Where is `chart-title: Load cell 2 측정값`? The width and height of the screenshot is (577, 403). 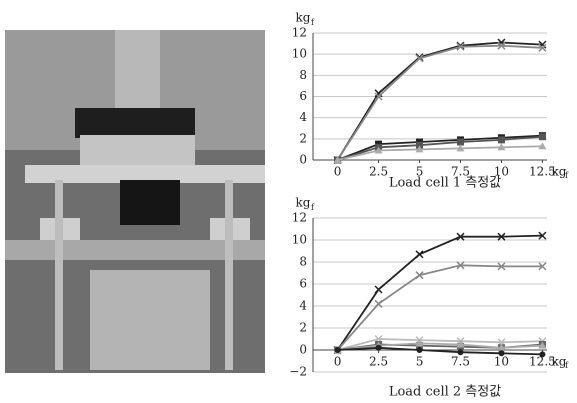 chart-title: Load cell 2 측정값 is located at coordinates (445, 392).